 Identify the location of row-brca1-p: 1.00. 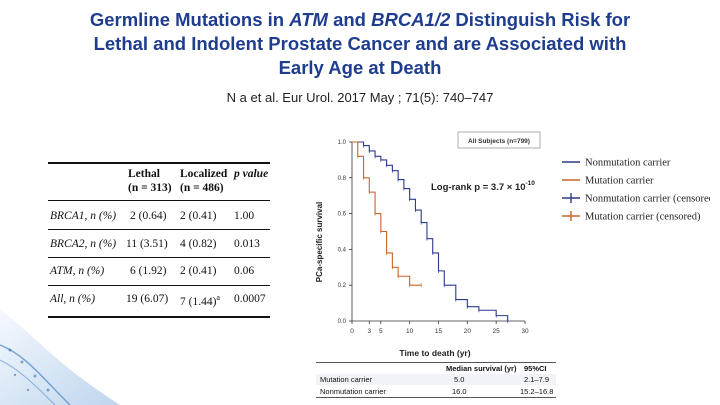
(244, 216).